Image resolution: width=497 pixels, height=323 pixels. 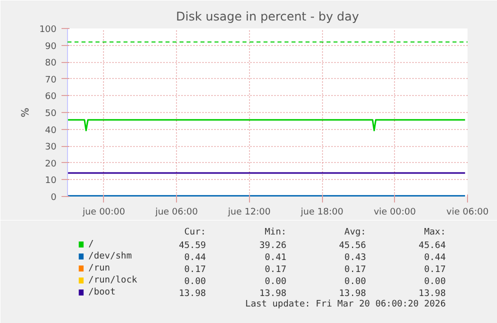 I want to click on y-tick-label: 100, so click(x=48, y=30).